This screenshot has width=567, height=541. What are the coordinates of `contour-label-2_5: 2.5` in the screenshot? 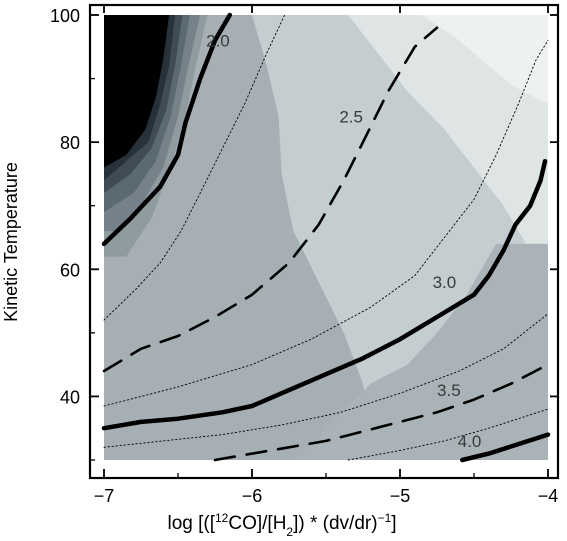 It's located at (351, 117).